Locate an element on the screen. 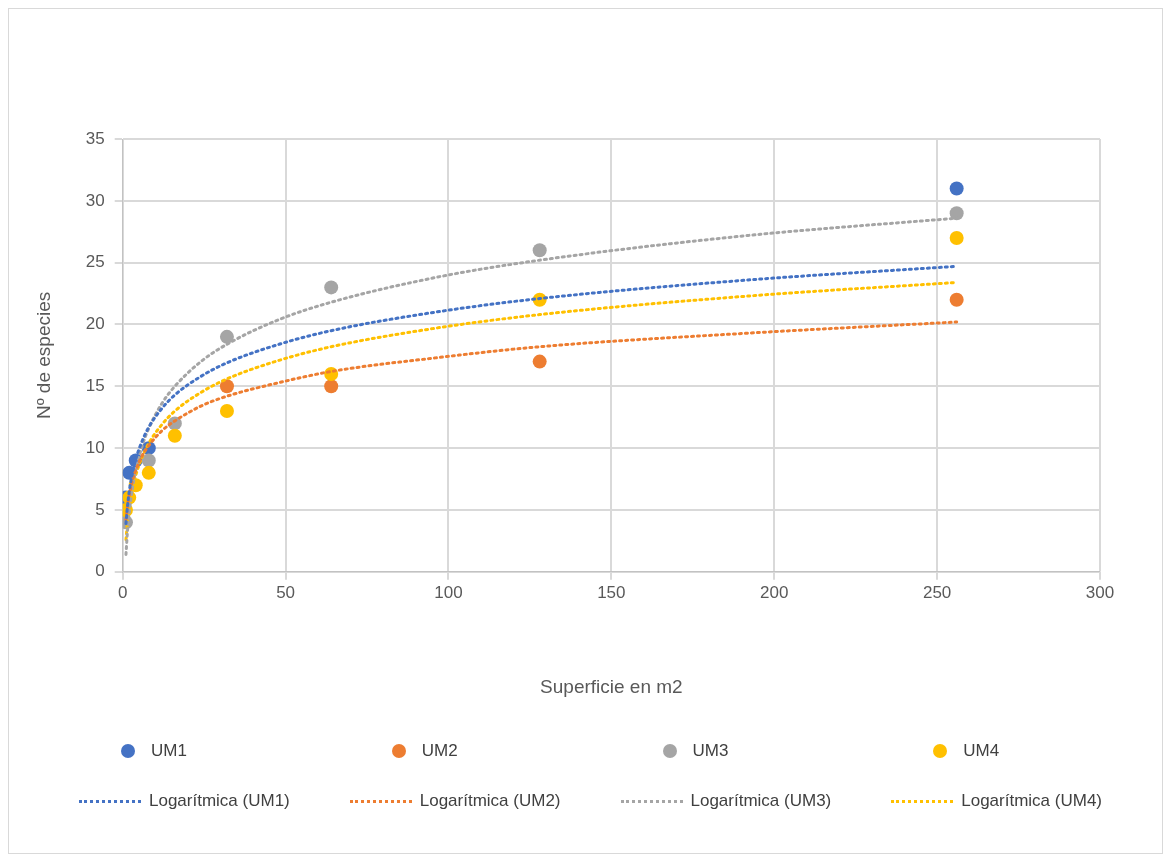  y-tick-label: 5 is located at coordinates (100, 509).